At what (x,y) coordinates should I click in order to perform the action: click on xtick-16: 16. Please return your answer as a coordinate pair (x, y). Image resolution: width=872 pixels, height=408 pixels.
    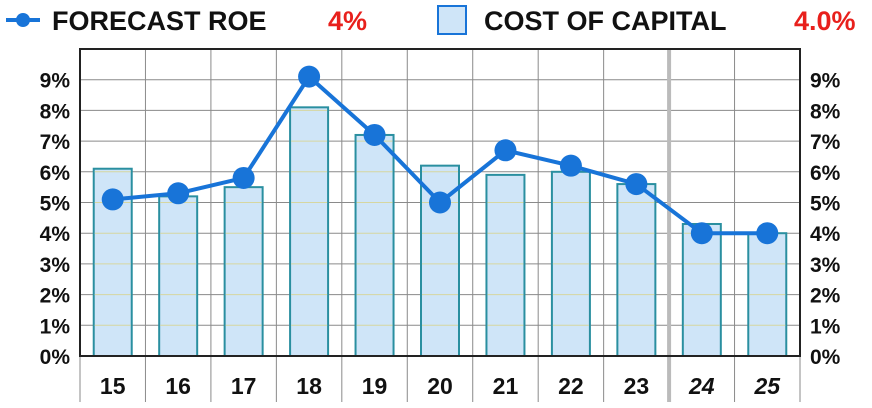
    Looking at the image, I should click on (178, 386).